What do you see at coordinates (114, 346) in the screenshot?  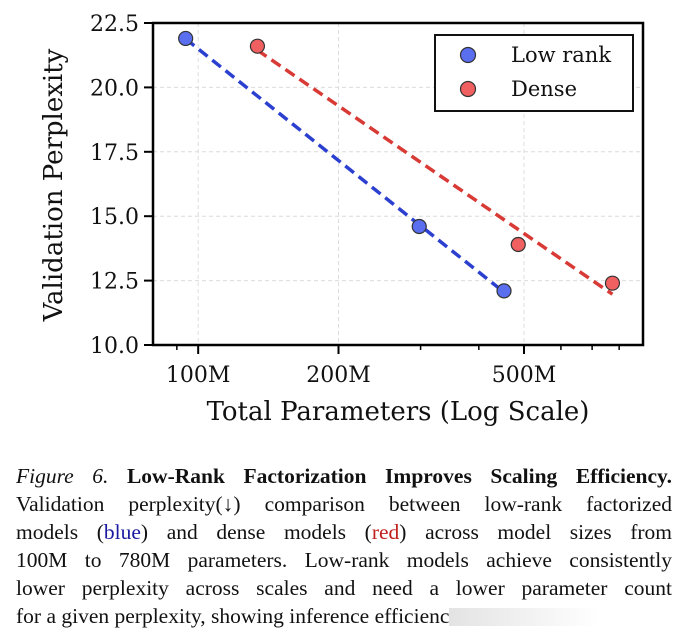 I see `y-tick-label: 10.0` at bounding box center [114, 346].